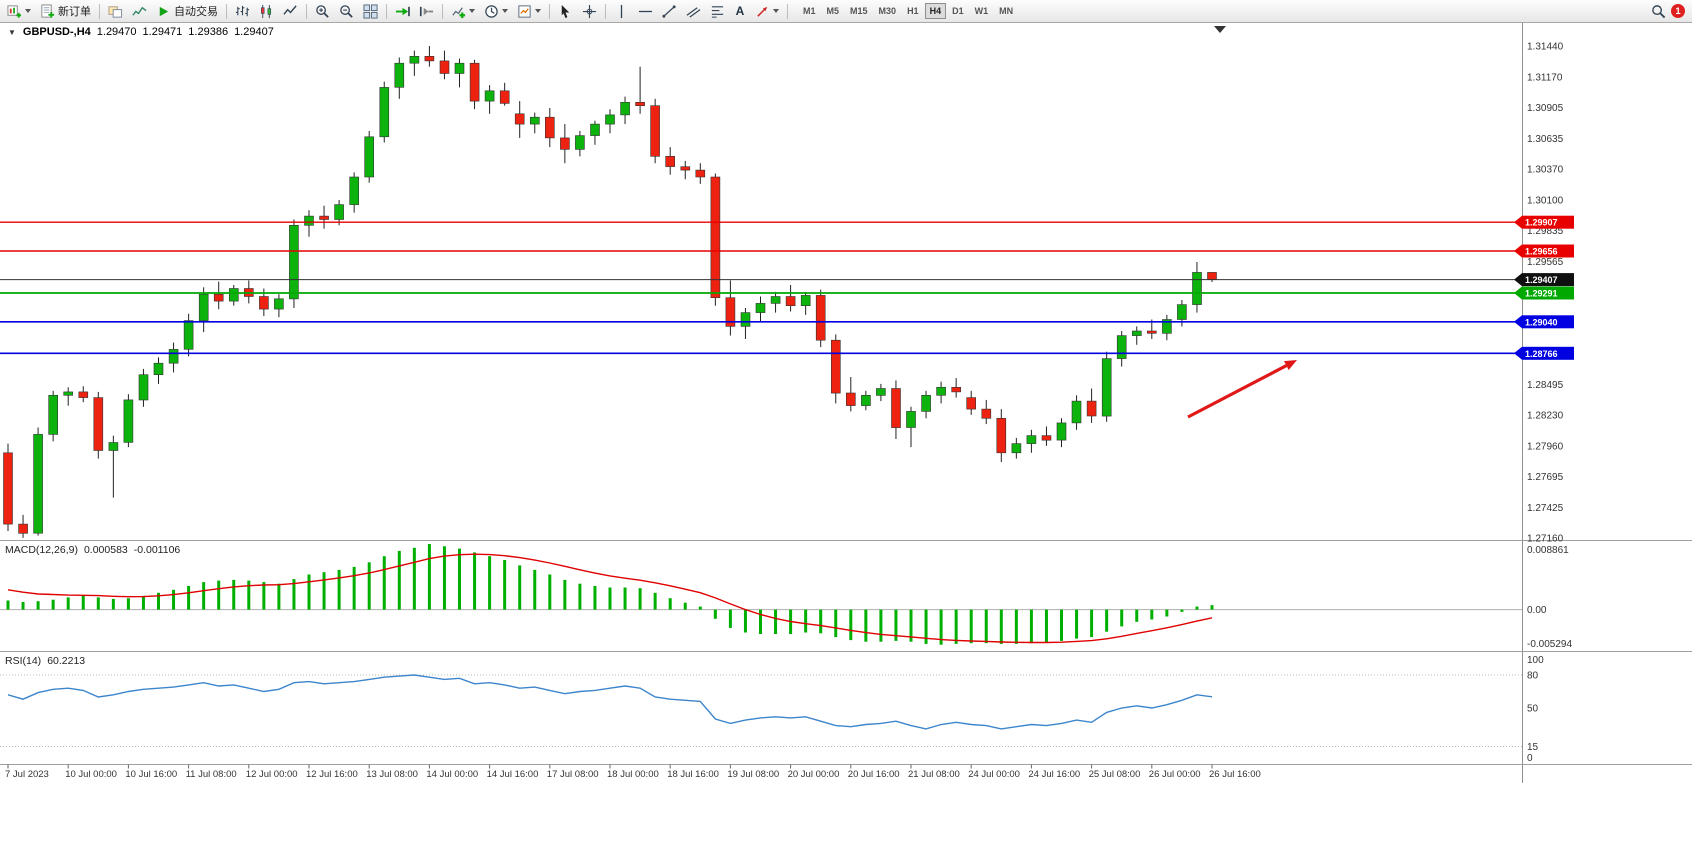 This screenshot has height=847, width=1692. Describe the element at coordinates (1235, 774) in the screenshot. I see `svg-text: 26 Jul 16:00` at that location.